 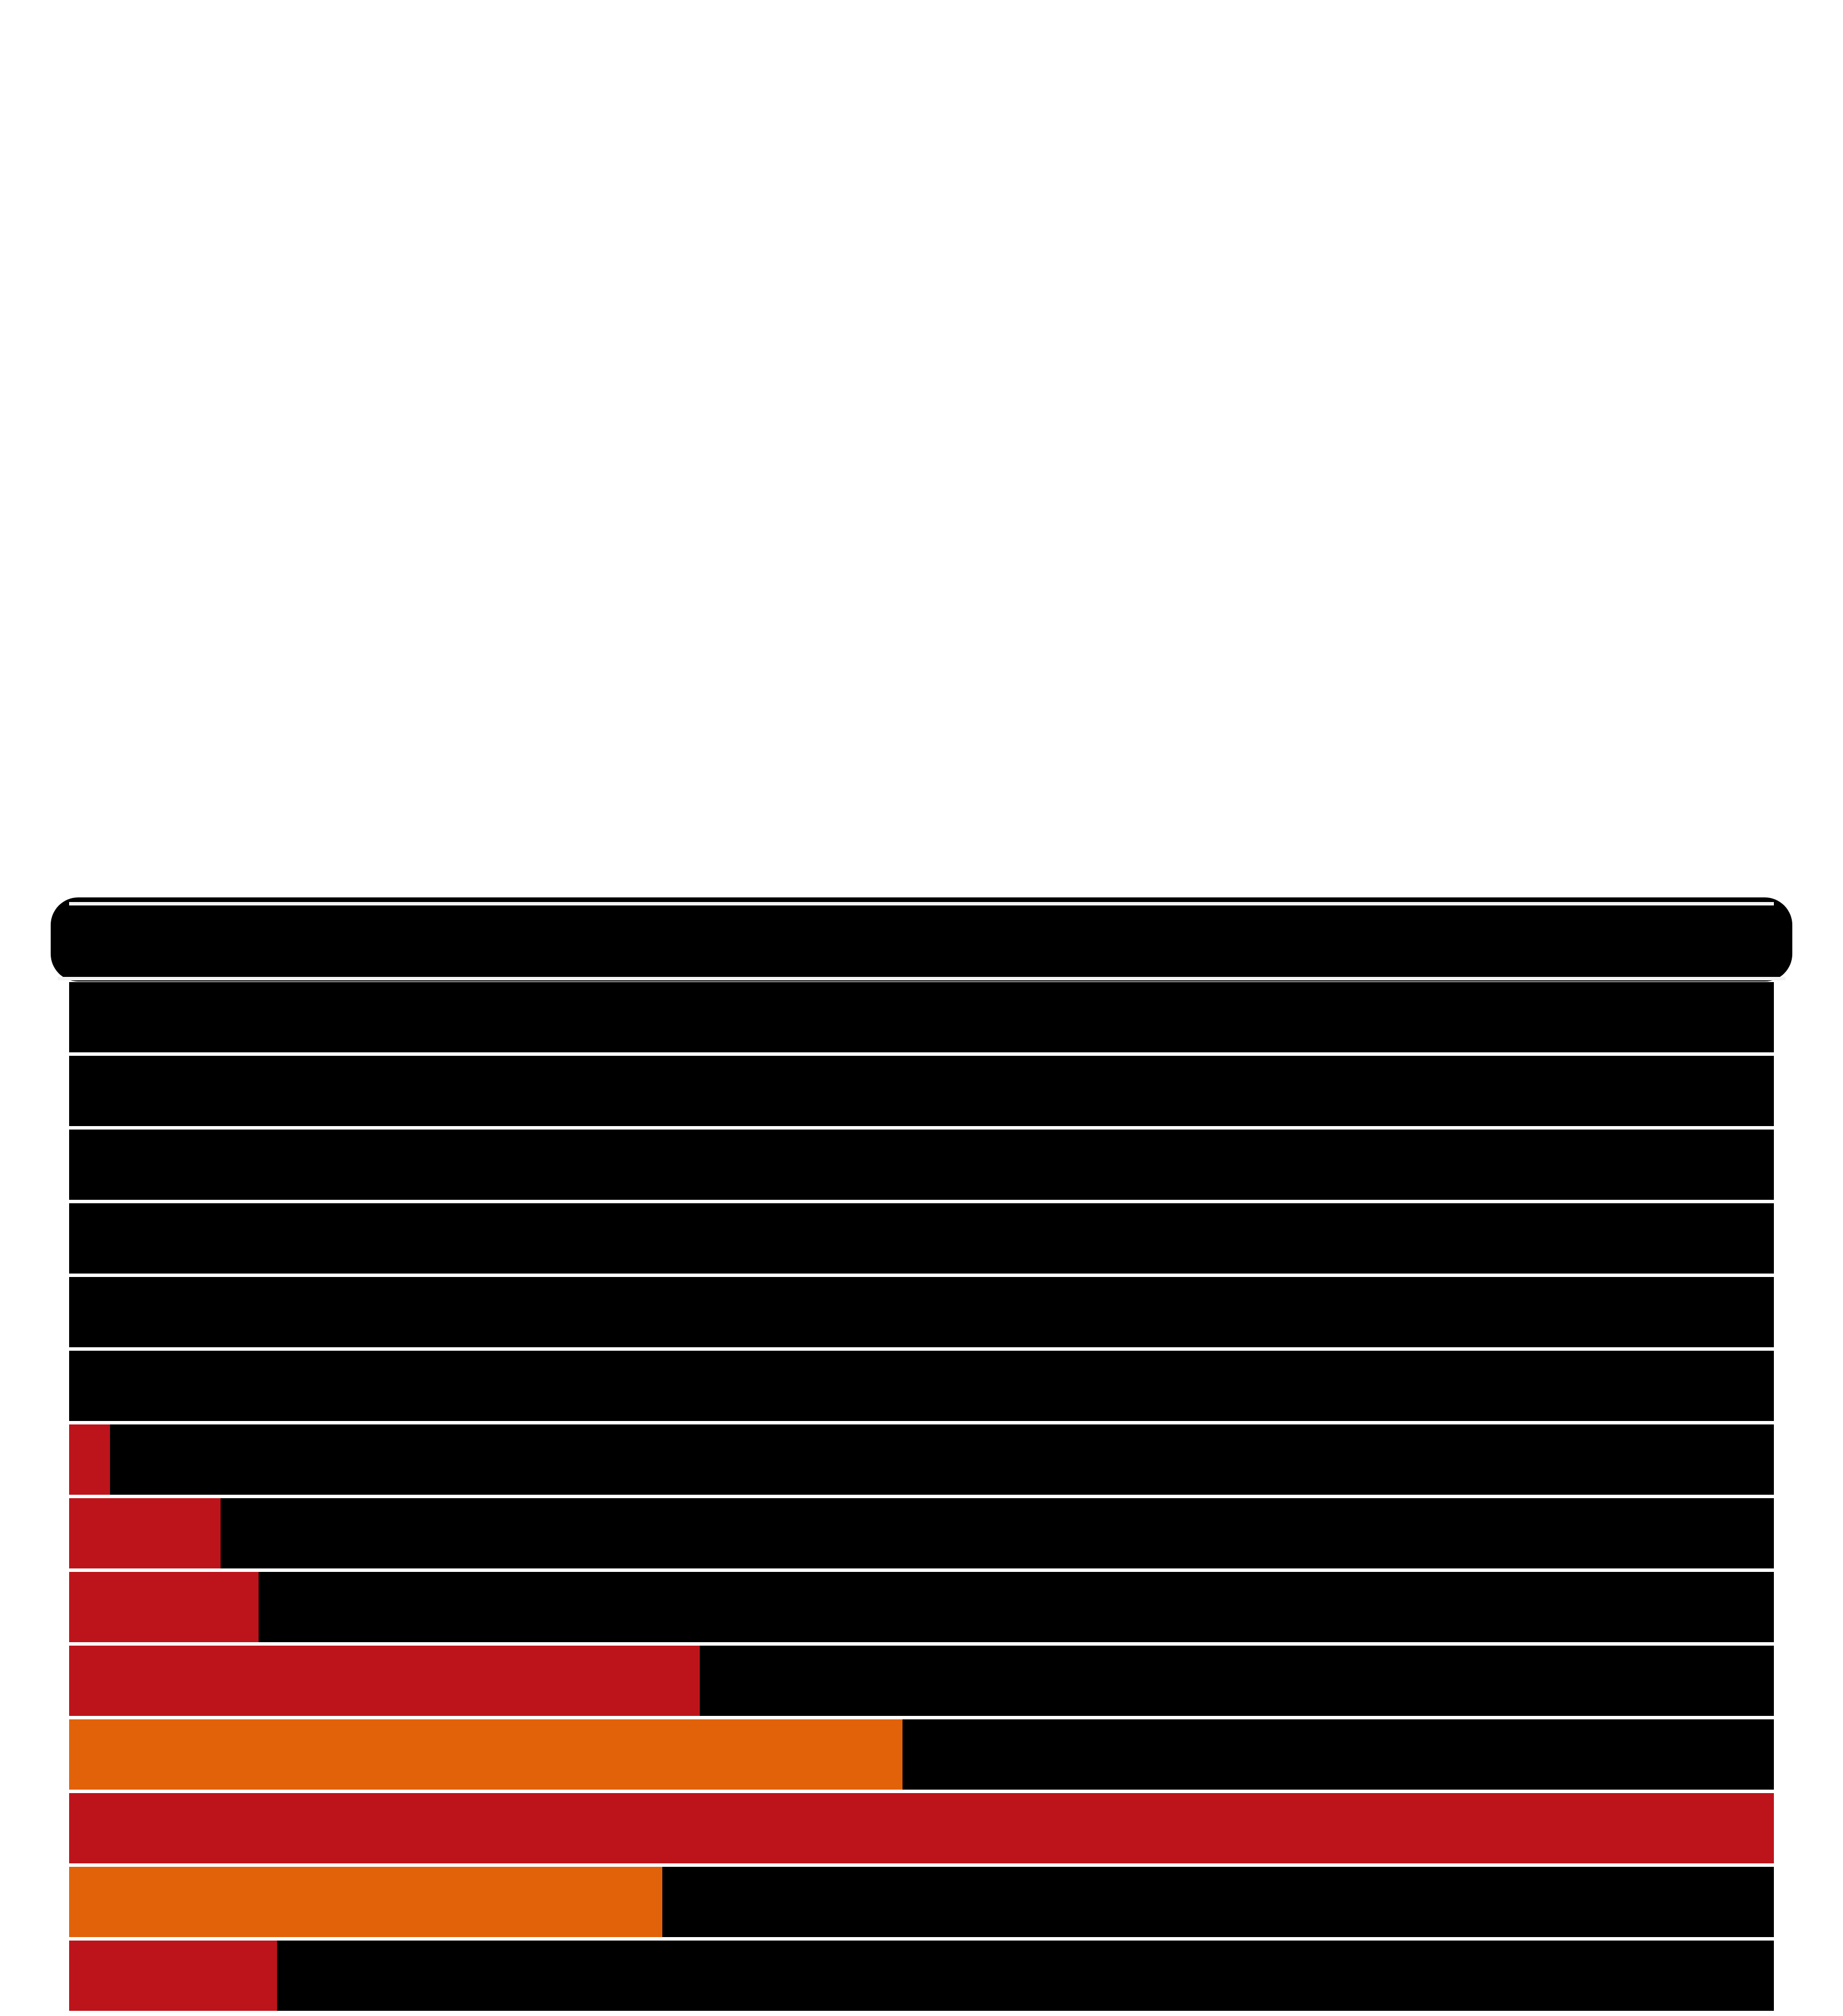 I want to click on cap-separator-top, so click(x=921, y=903).